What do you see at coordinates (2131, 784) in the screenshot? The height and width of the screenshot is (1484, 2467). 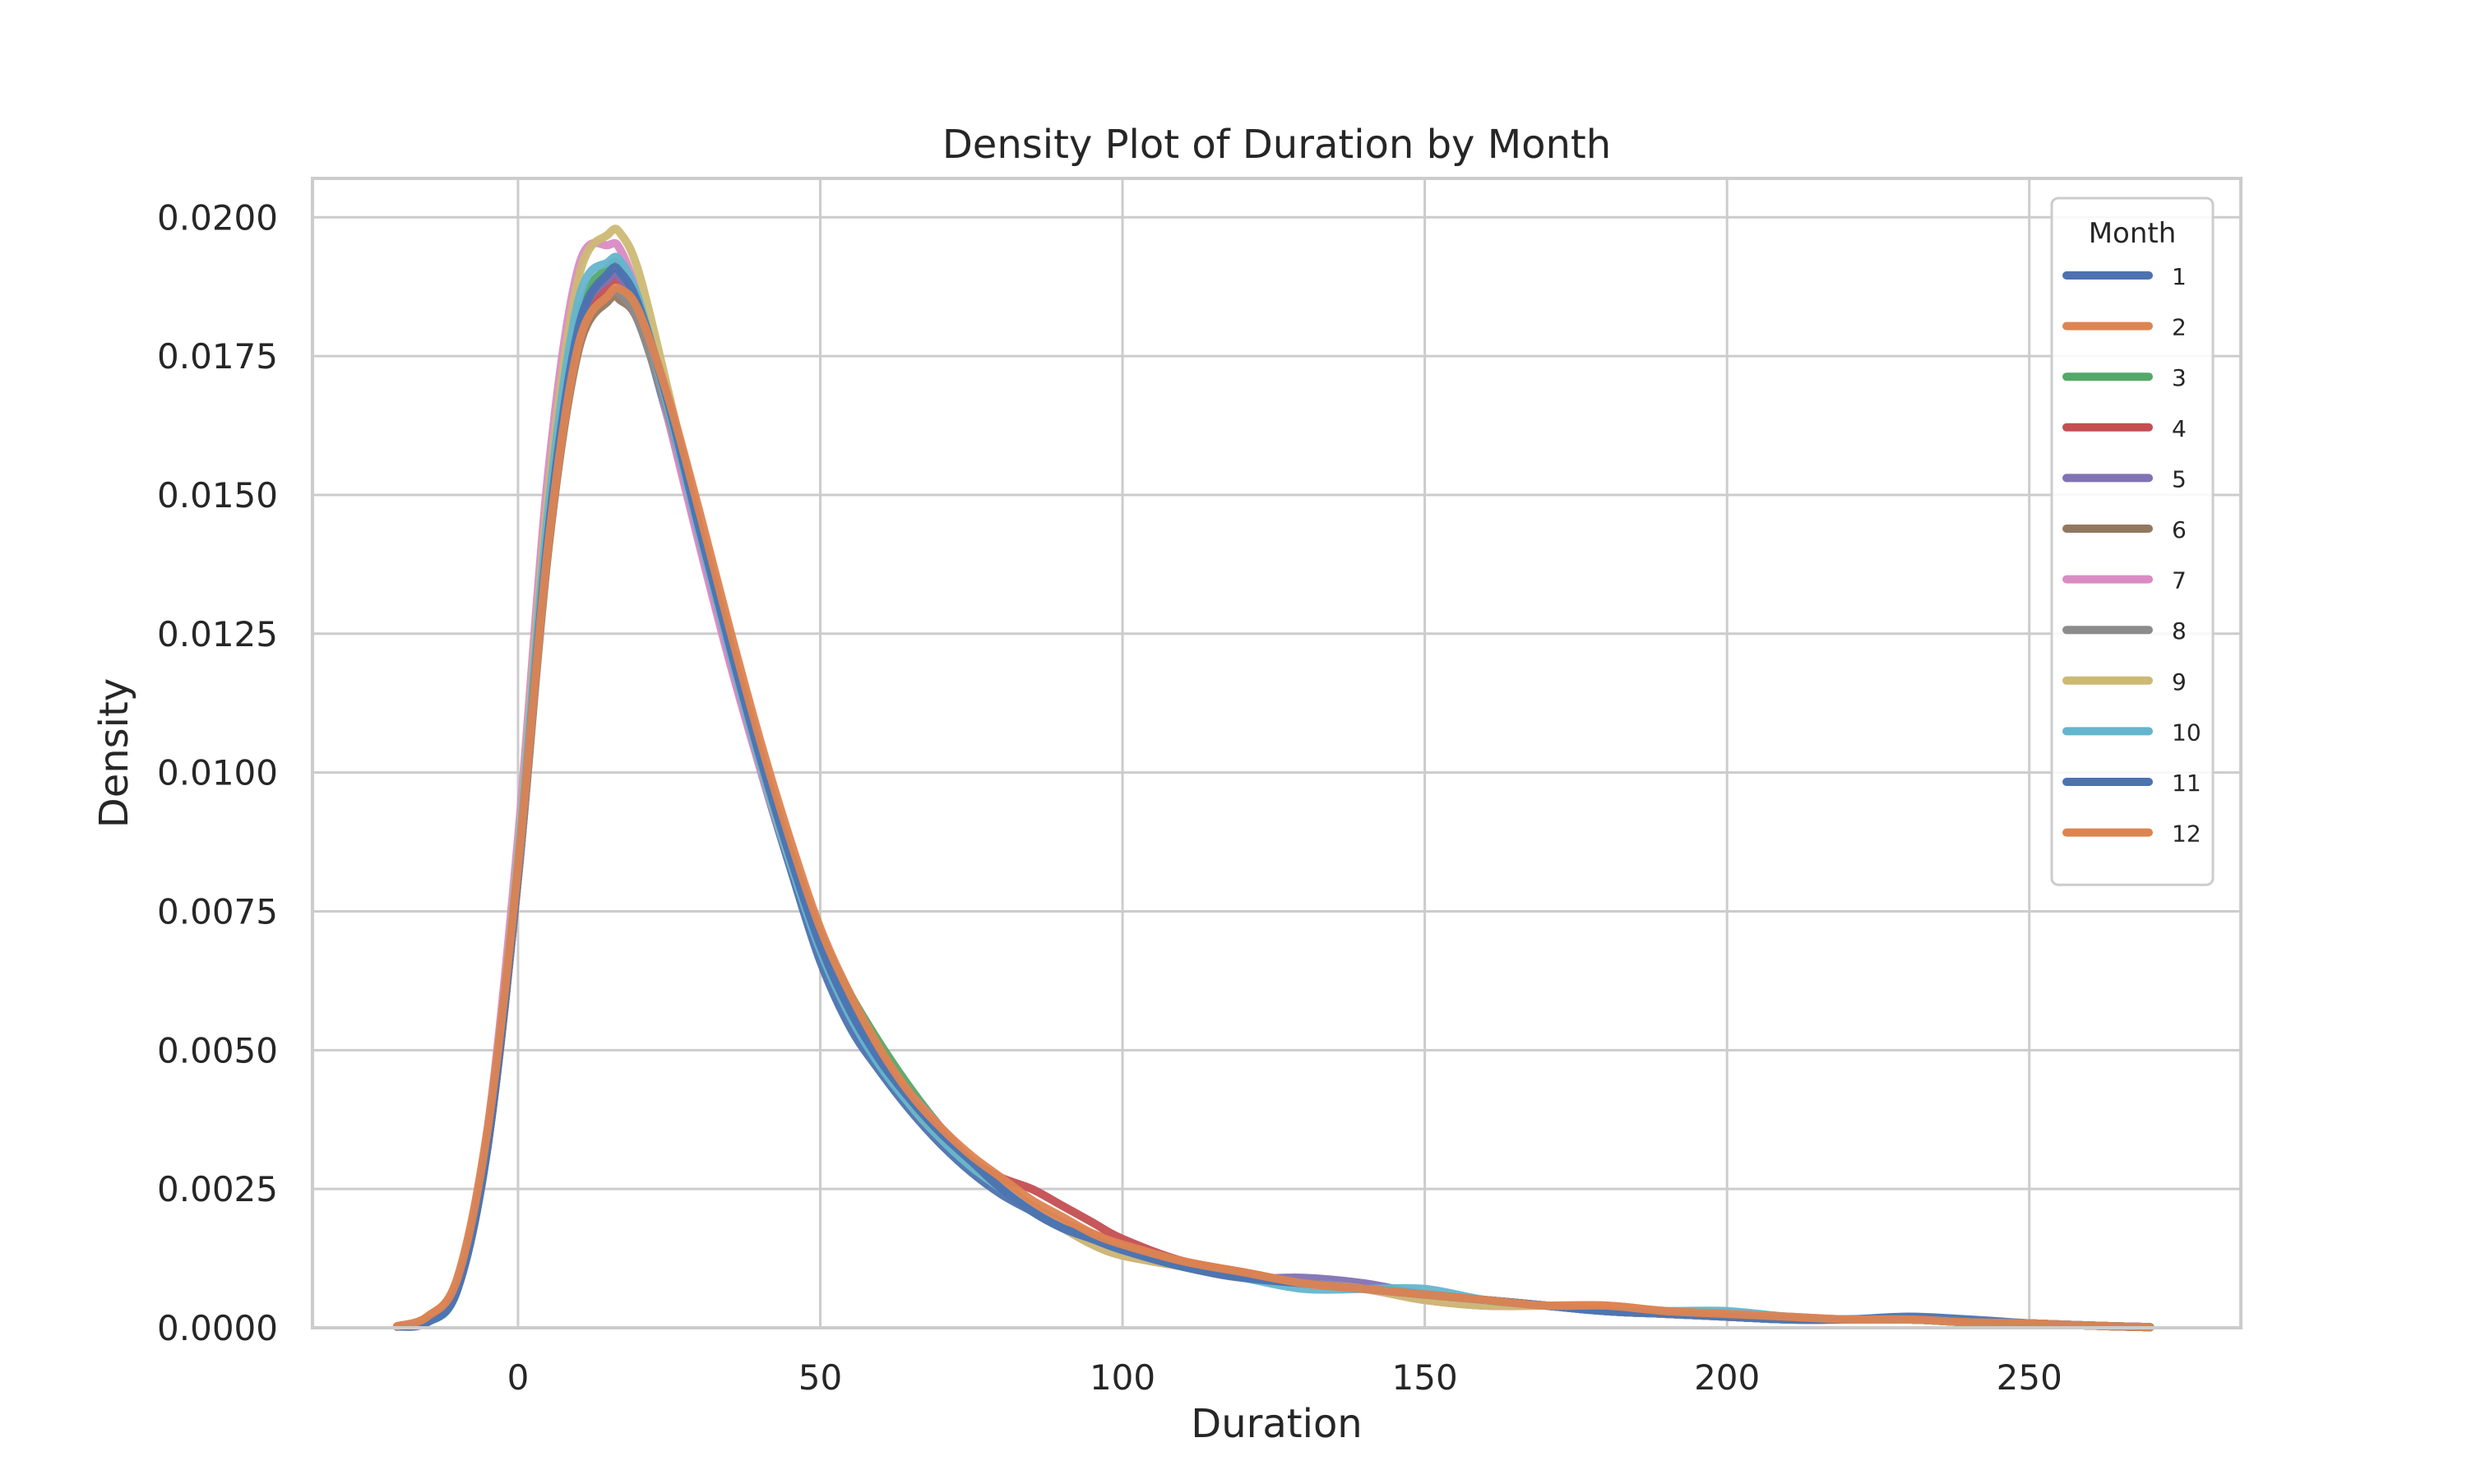 I see `legend-item: 11` at bounding box center [2131, 784].